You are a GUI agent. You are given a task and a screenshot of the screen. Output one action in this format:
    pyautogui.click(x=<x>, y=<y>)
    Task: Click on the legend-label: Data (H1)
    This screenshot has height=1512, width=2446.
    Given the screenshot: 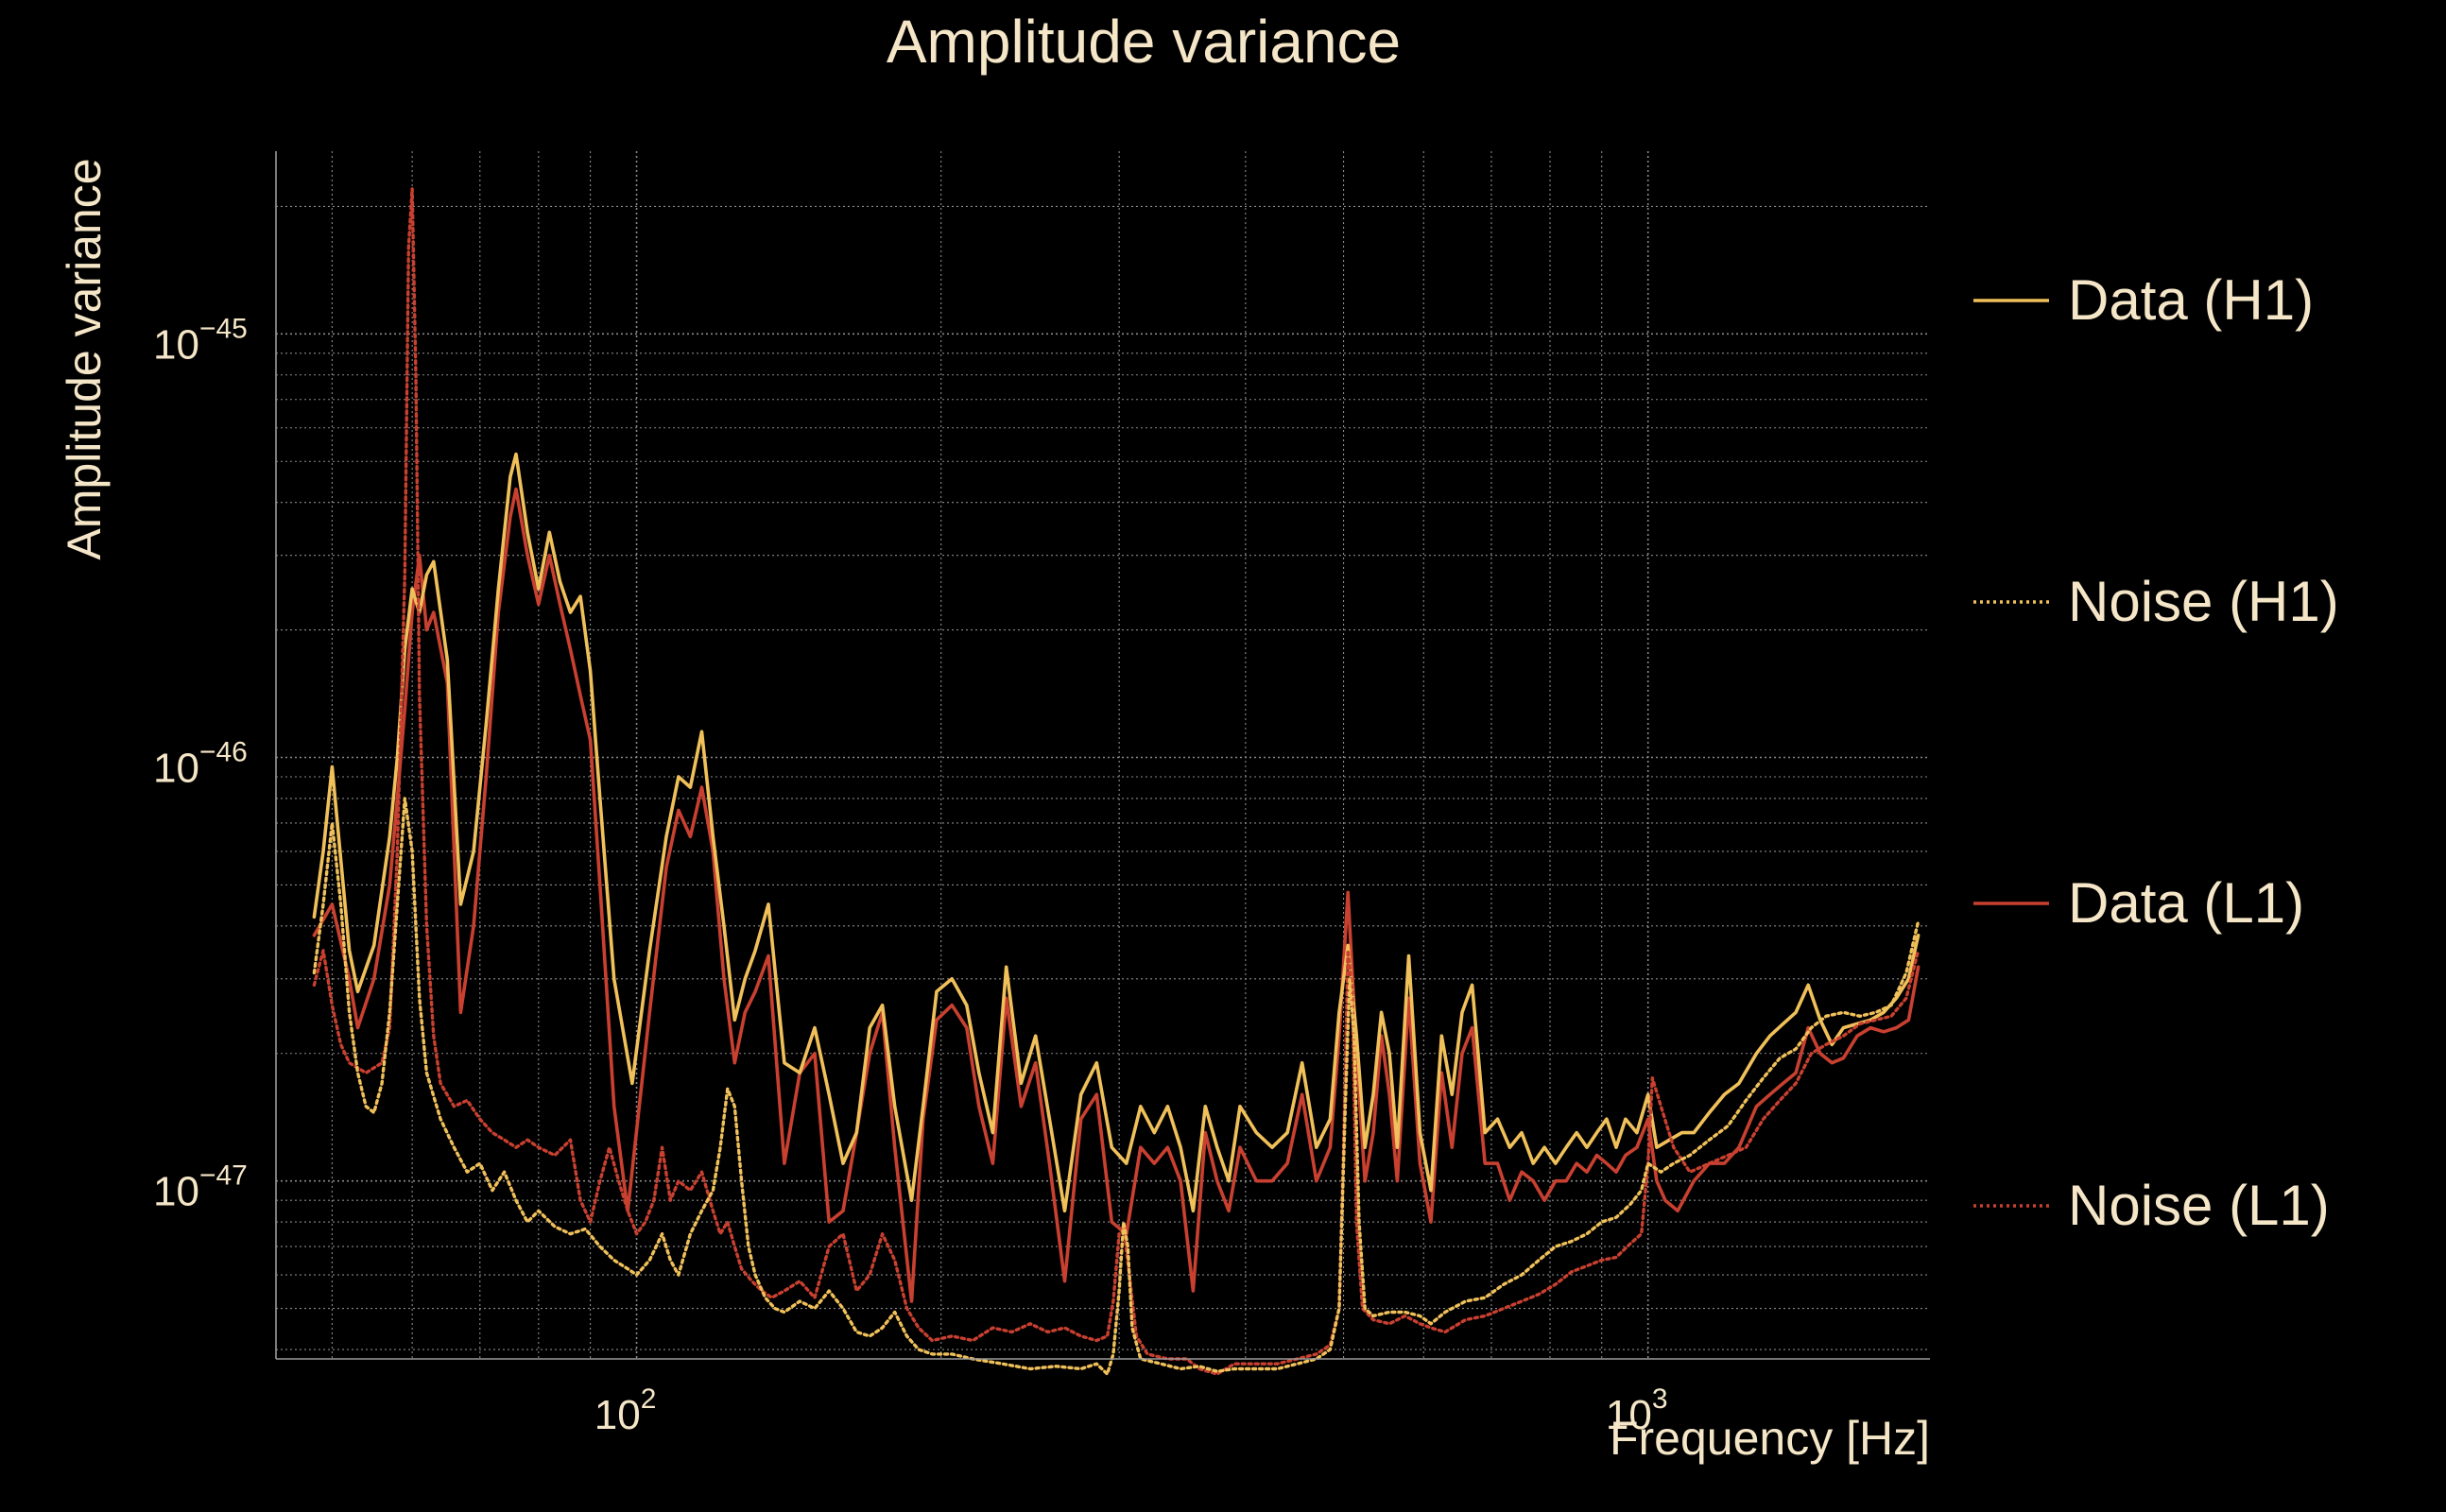 What is the action you would take?
    pyautogui.click(x=2191, y=300)
    